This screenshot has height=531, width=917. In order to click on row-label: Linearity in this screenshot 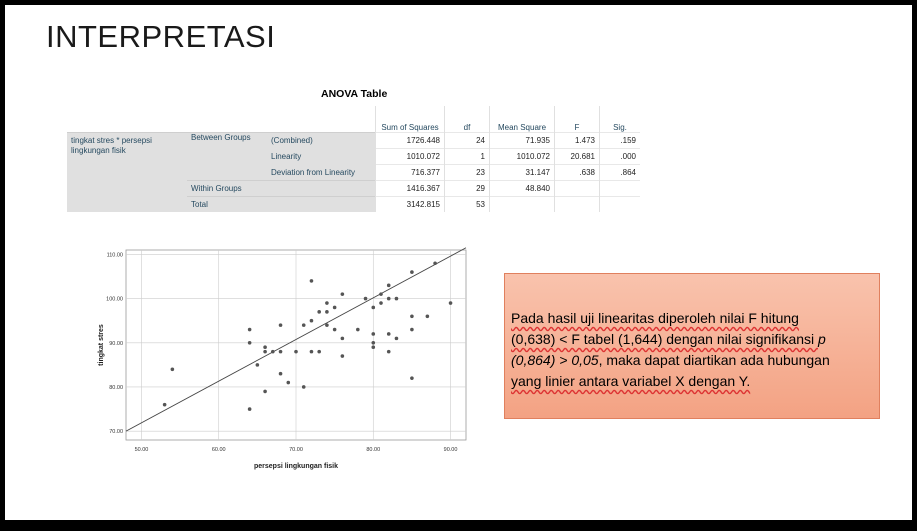, I will do `click(321, 156)`.